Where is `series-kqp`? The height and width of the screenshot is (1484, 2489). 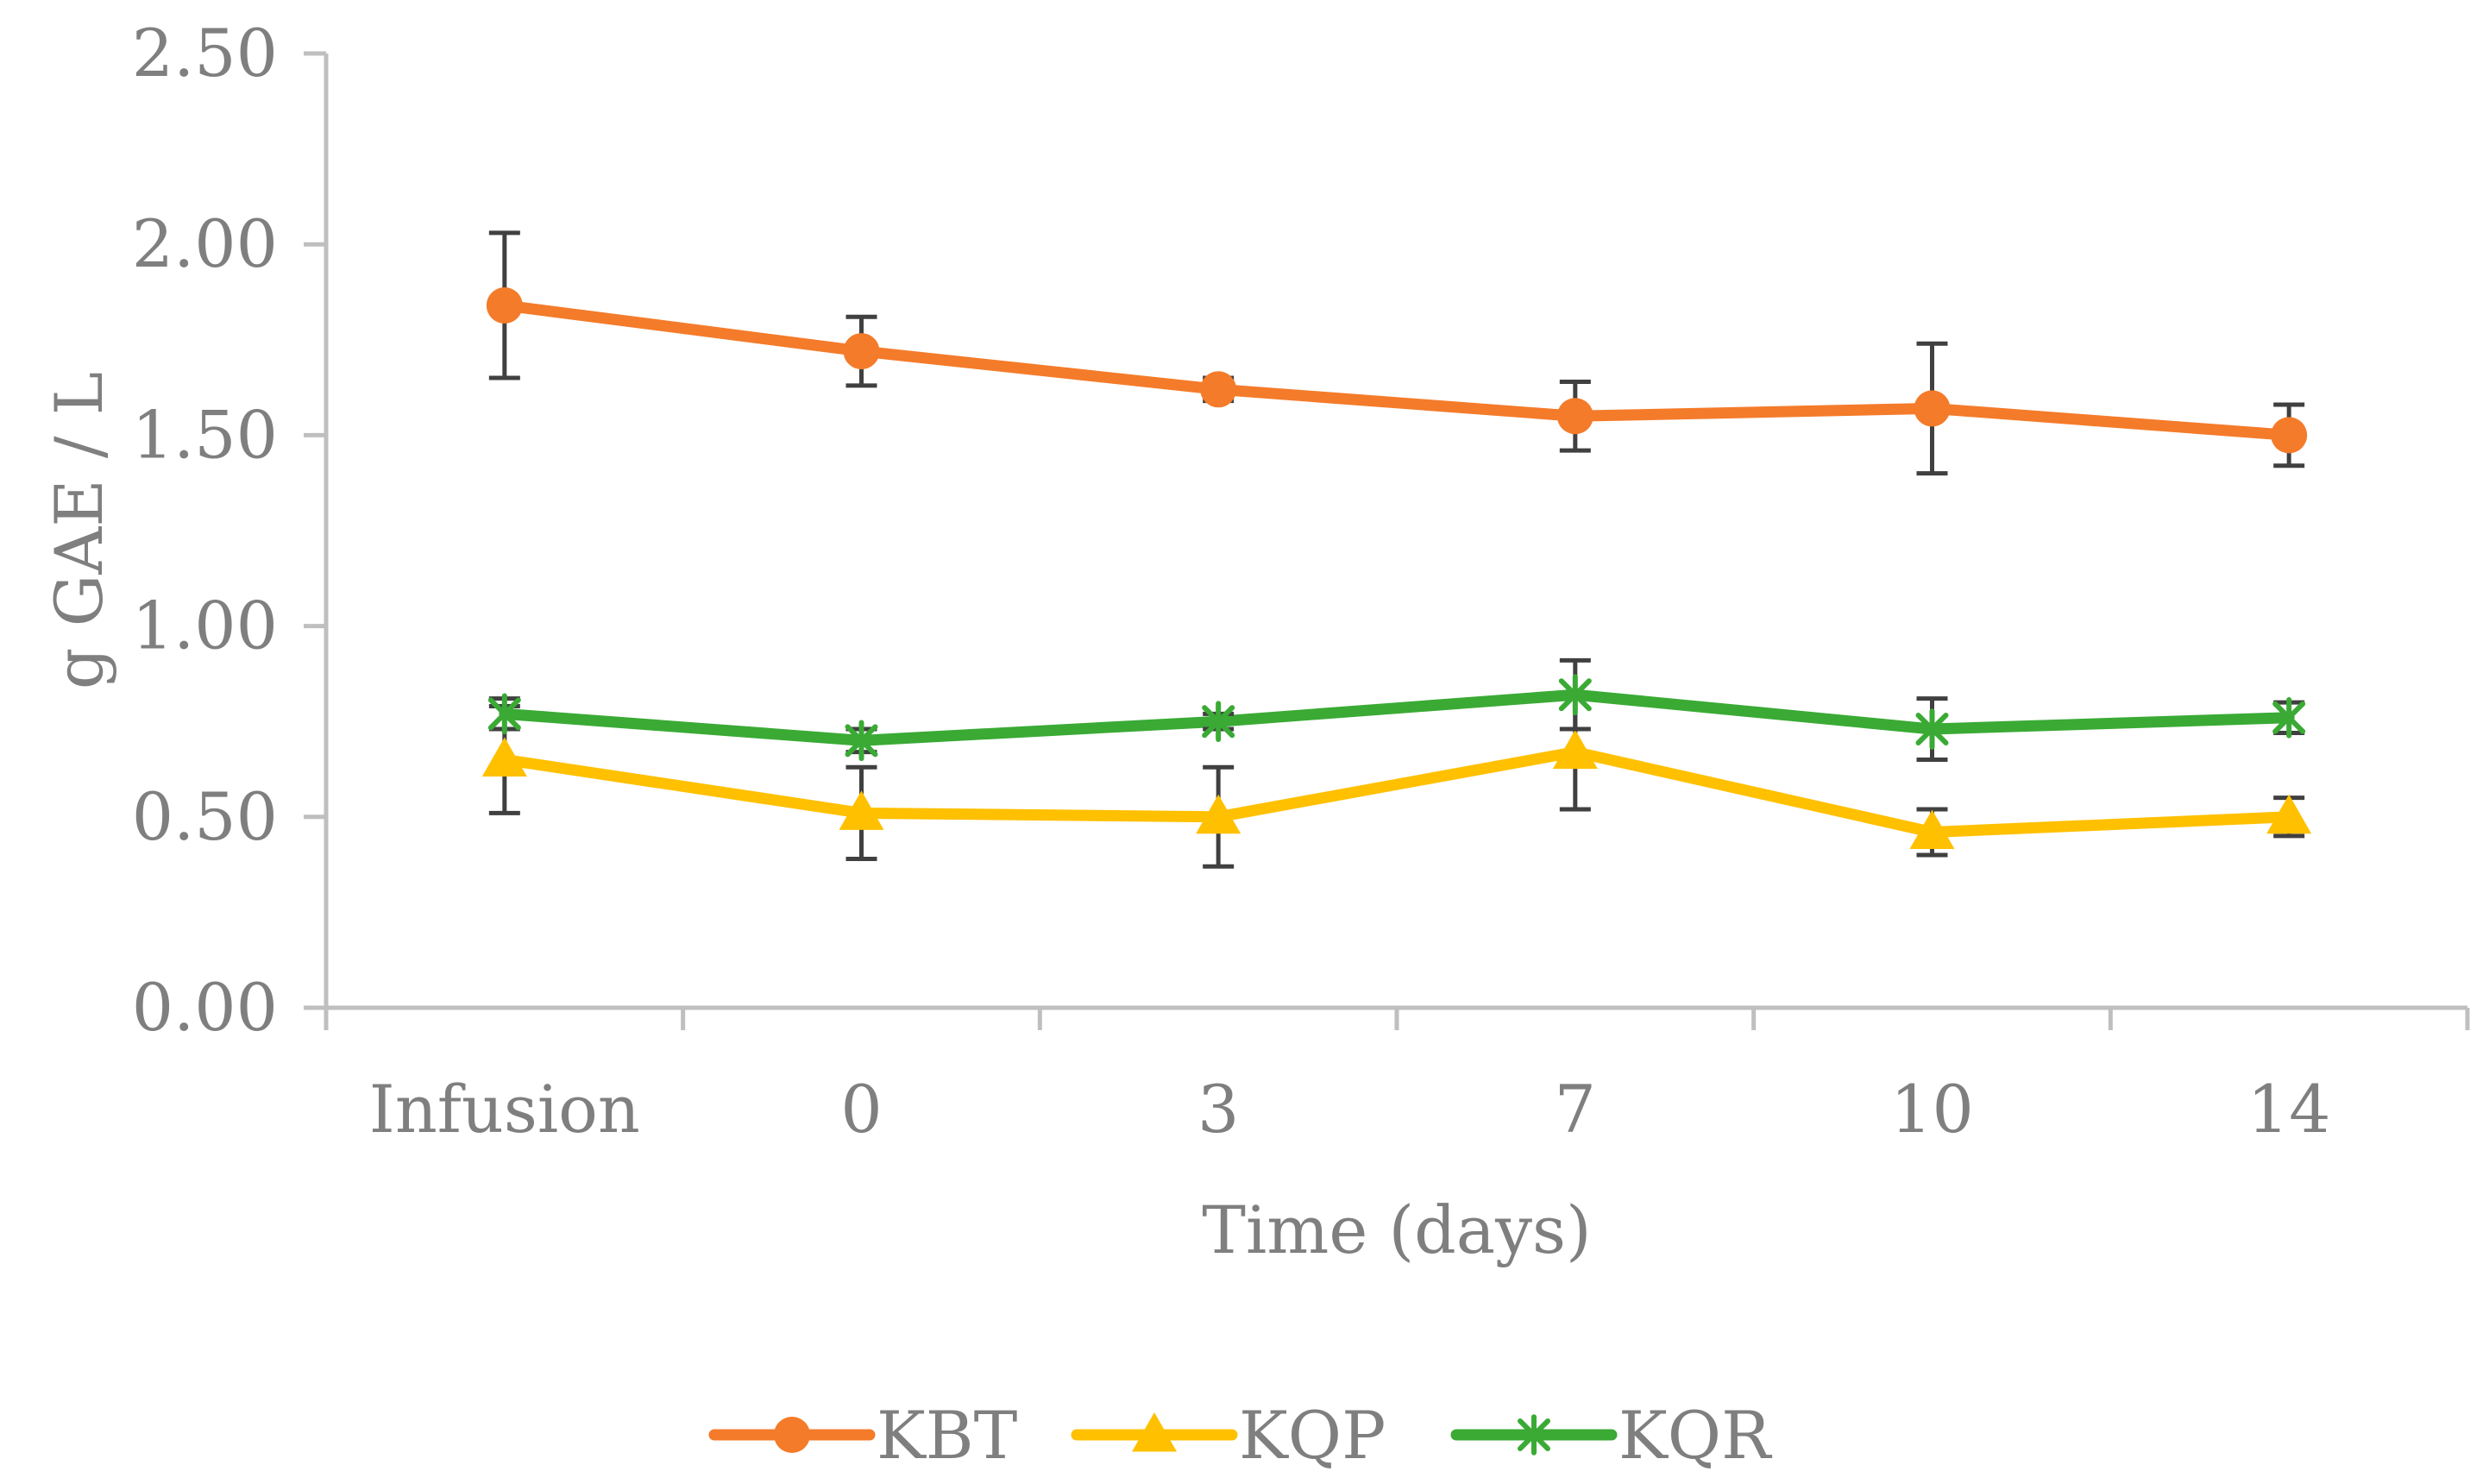
series-kqp is located at coordinates (1396, 780).